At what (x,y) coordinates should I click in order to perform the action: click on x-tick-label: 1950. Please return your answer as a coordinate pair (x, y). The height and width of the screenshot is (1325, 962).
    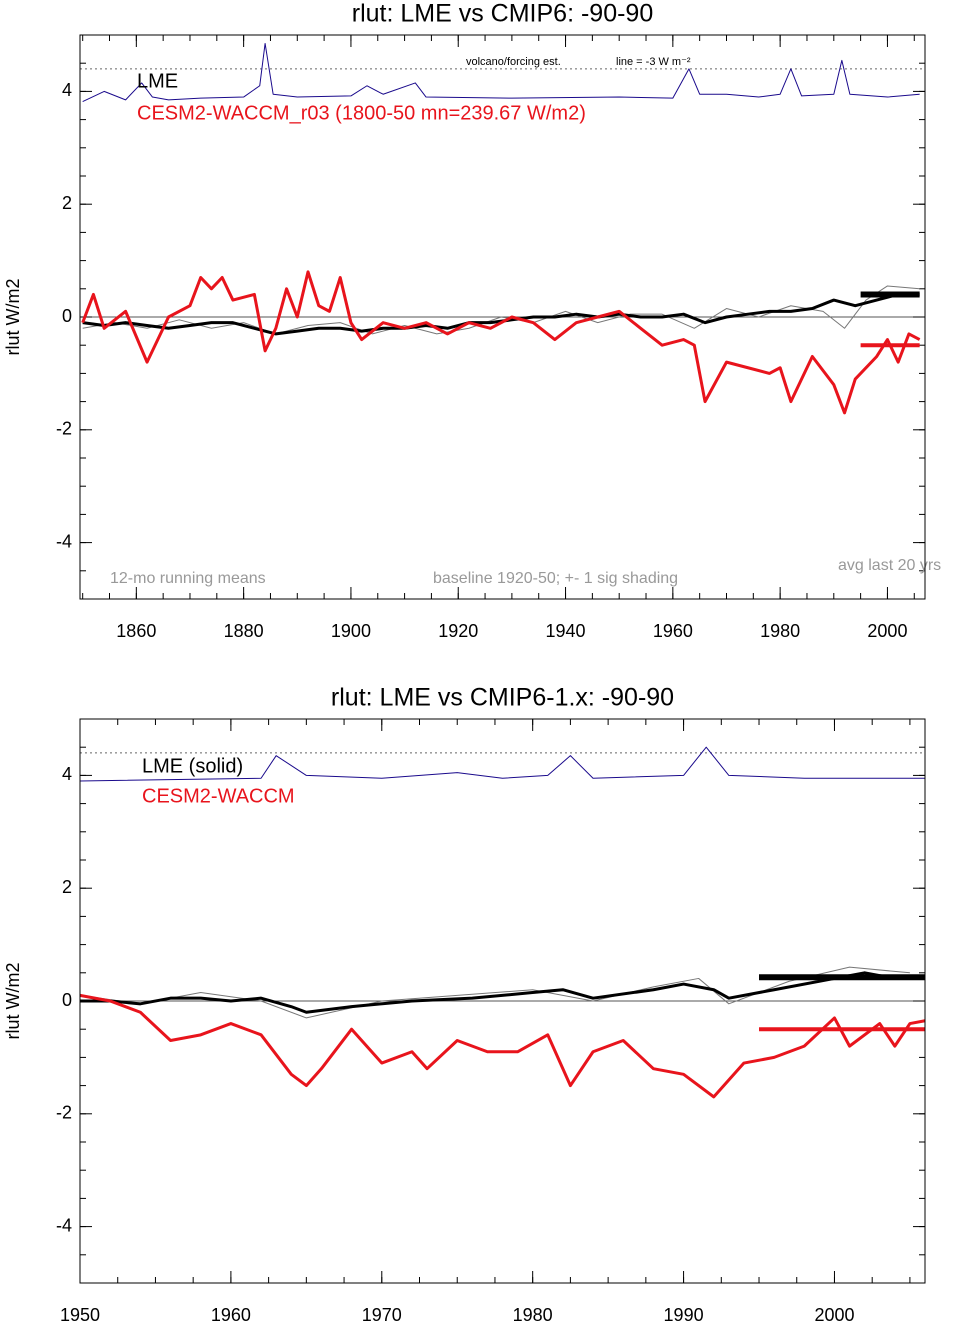
    Looking at the image, I should click on (80, 1315).